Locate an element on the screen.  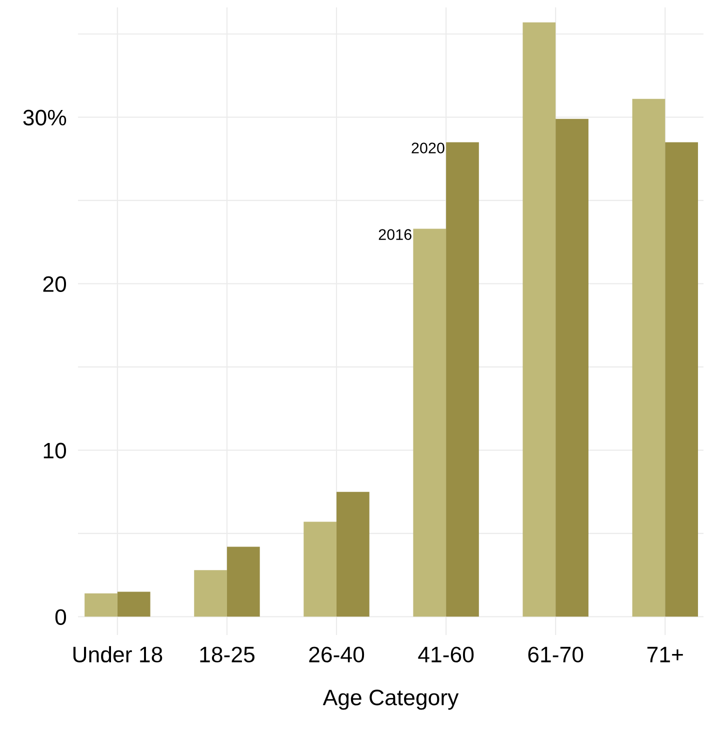
annotation: 2016 is located at coordinates (395, 234).